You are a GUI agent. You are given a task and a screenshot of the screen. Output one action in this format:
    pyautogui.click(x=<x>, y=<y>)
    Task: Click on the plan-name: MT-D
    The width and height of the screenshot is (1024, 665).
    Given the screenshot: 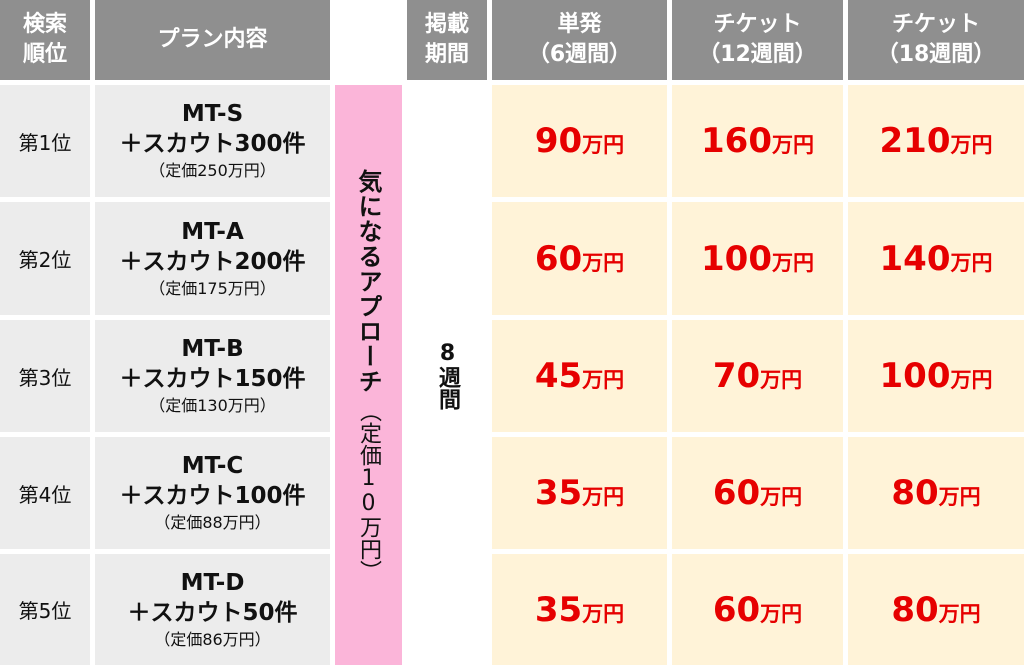 What is the action you would take?
    pyautogui.click(x=212, y=582)
    